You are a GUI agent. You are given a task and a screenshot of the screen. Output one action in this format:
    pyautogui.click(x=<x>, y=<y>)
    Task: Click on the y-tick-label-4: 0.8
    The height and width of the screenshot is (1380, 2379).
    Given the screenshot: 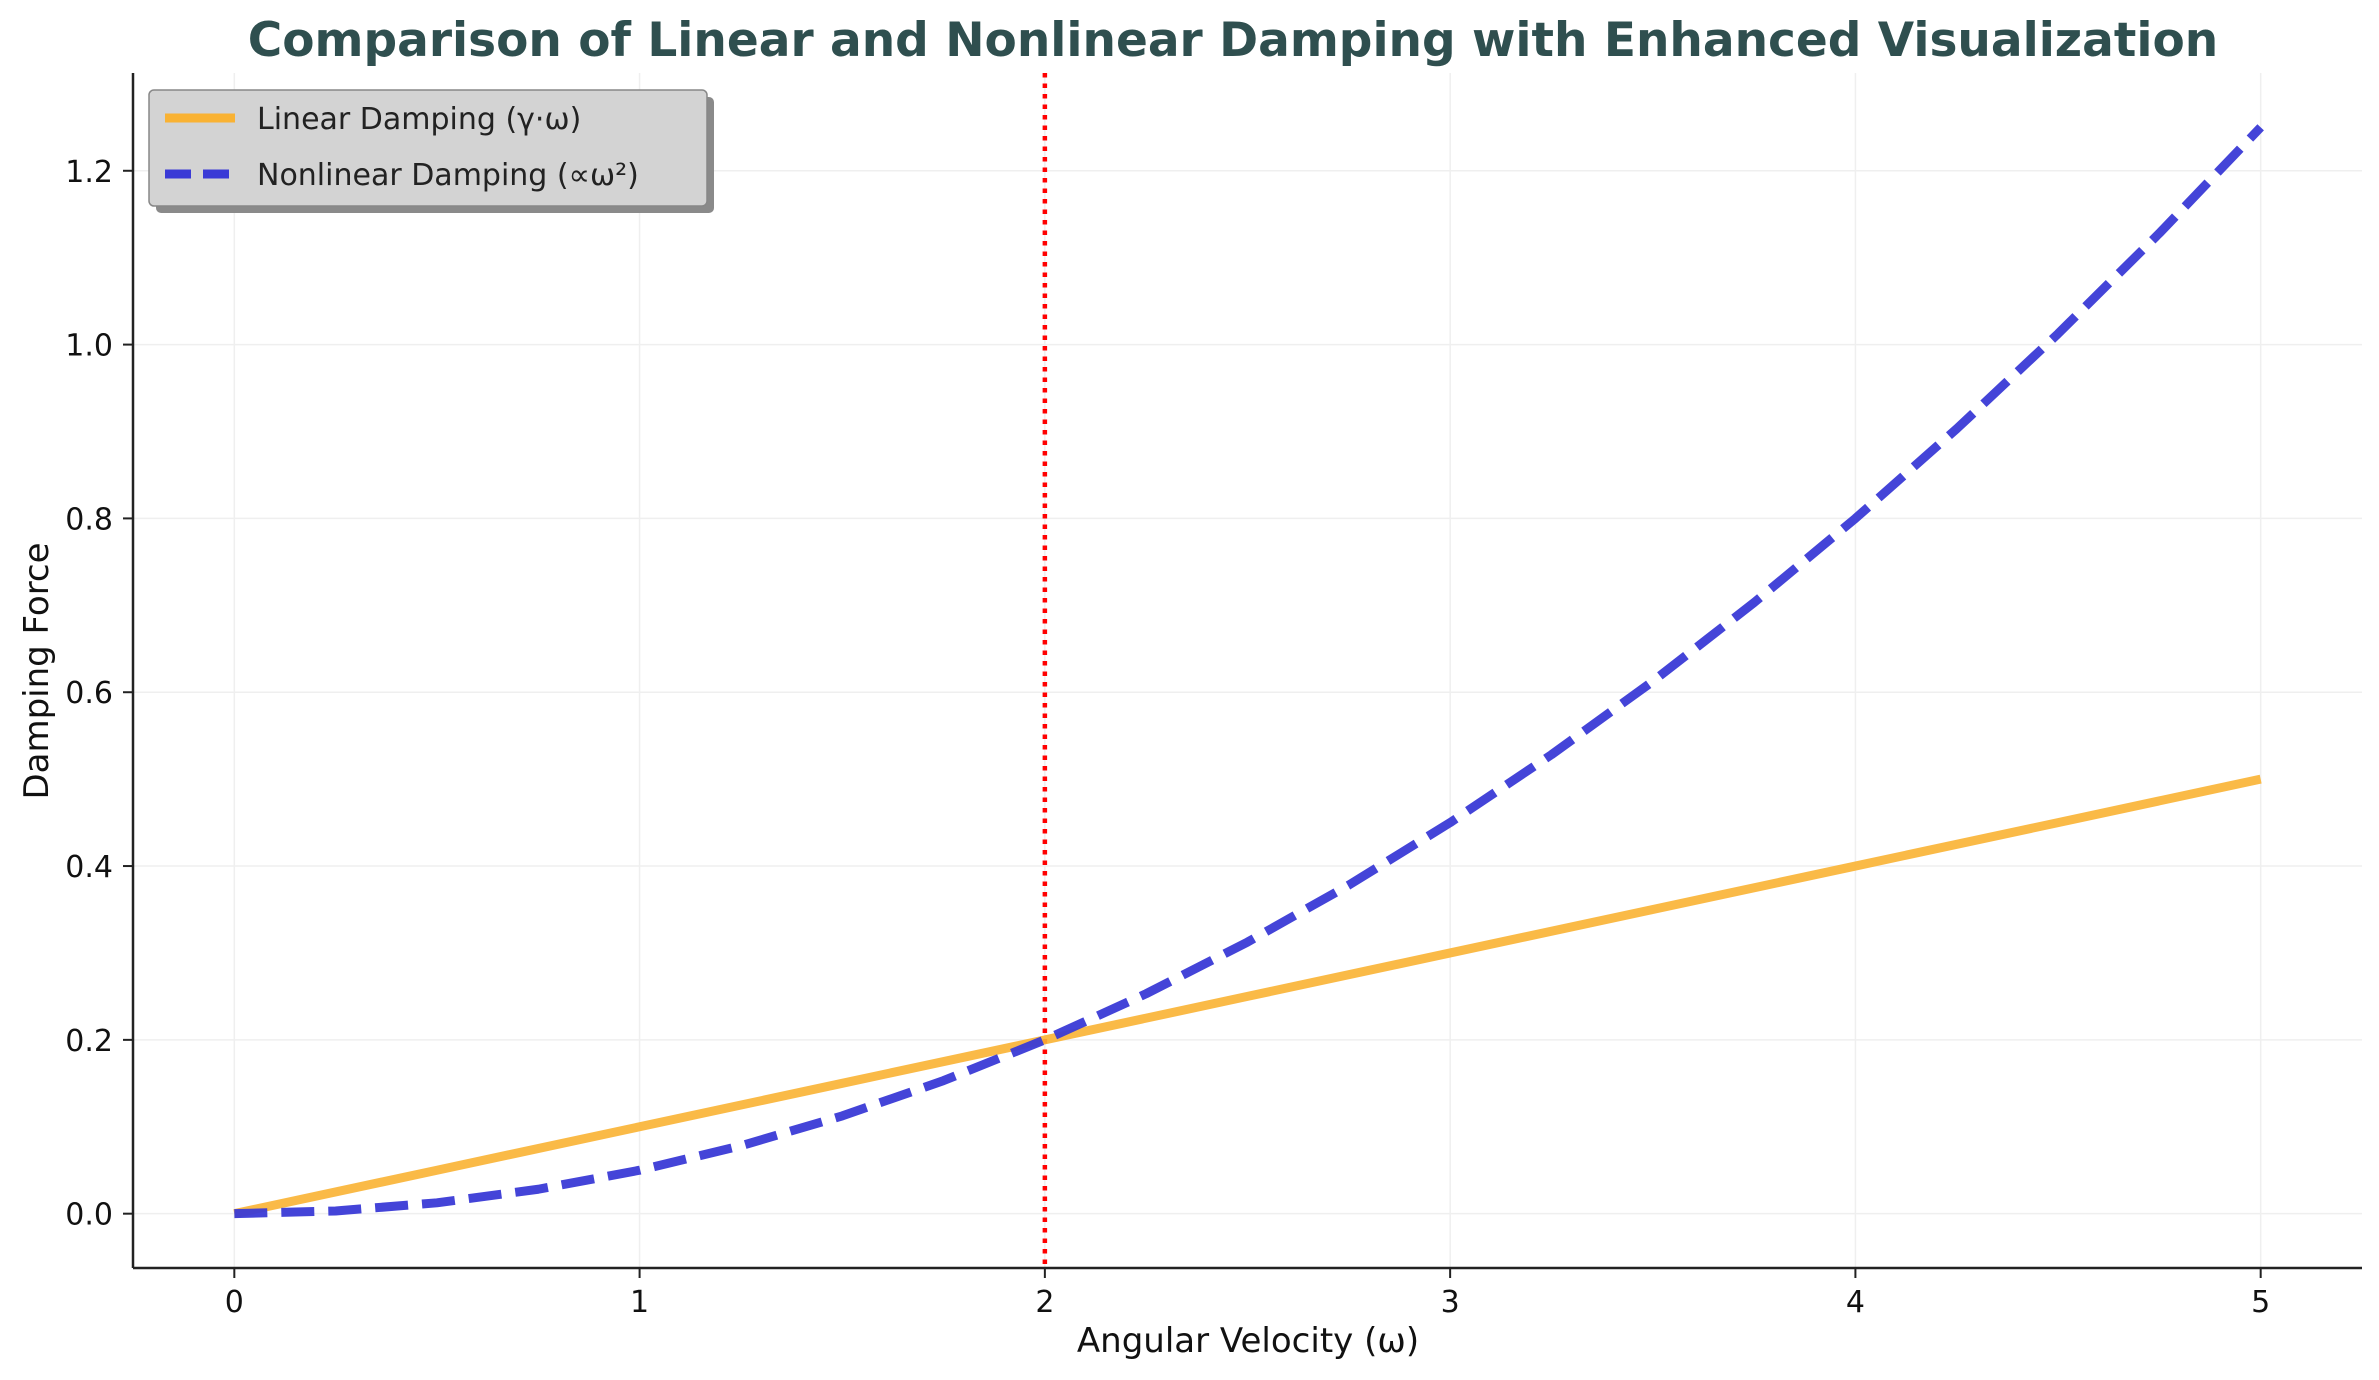 What is the action you would take?
    pyautogui.click(x=89, y=519)
    